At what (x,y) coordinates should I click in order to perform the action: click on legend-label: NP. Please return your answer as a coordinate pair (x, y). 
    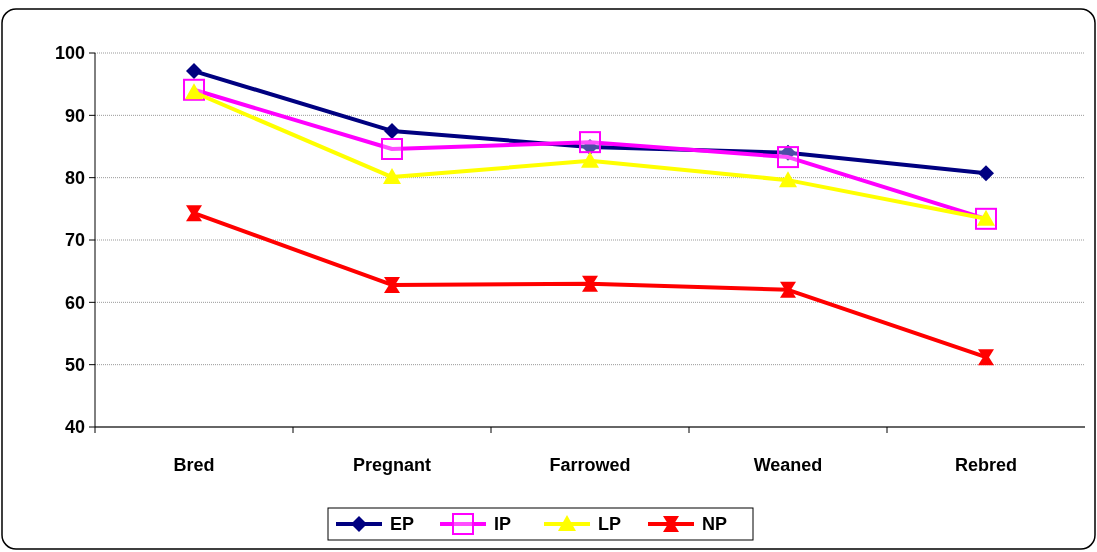
    Looking at the image, I should click on (715, 524).